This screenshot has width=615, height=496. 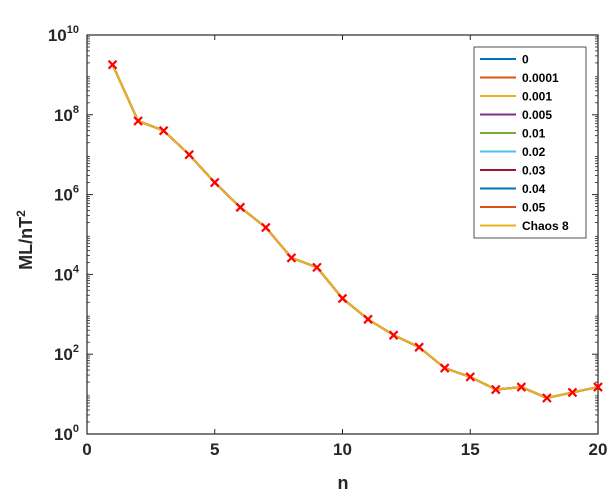 I want to click on legend-label: 0, so click(x=525, y=60).